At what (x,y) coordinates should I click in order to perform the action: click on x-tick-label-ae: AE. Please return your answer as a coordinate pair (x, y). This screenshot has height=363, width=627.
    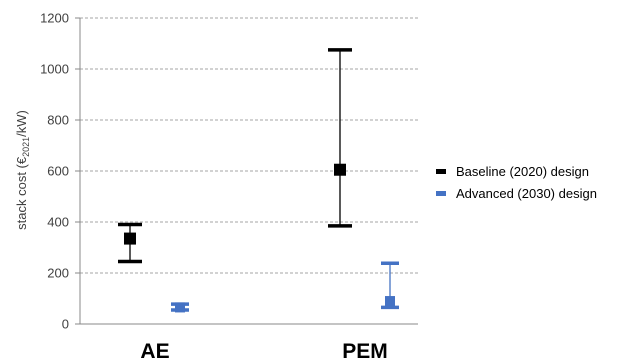
    Looking at the image, I should click on (154, 351).